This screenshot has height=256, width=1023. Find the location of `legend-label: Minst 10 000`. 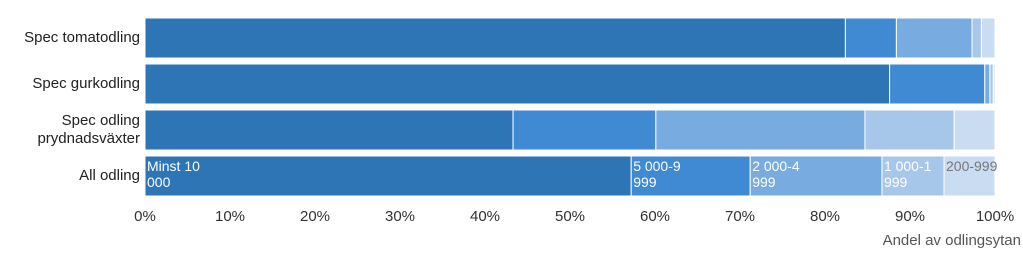

legend-label: Minst 10 000 is located at coordinates (173, 174).